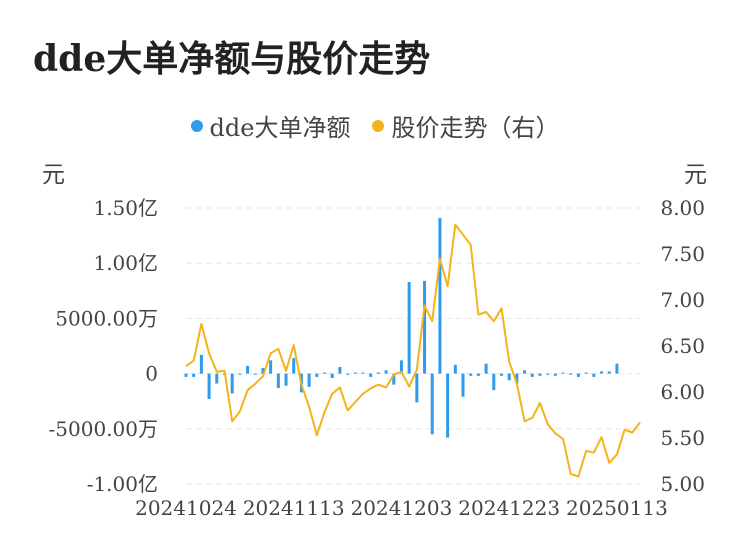 Image resolution: width=750 pixels, height=558 pixels. I want to click on x-tick-label: 20241113, so click(294, 508).